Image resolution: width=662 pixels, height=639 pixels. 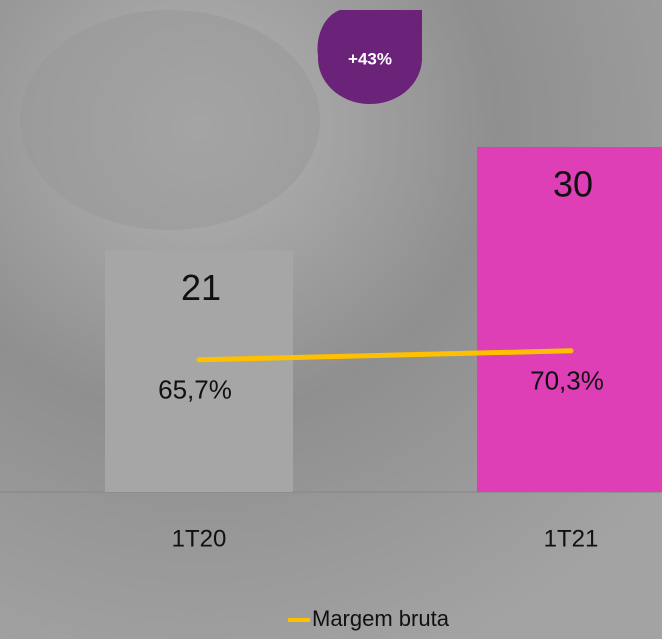 What do you see at coordinates (199, 371) in the screenshot?
I see `bar` at bounding box center [199, 371].